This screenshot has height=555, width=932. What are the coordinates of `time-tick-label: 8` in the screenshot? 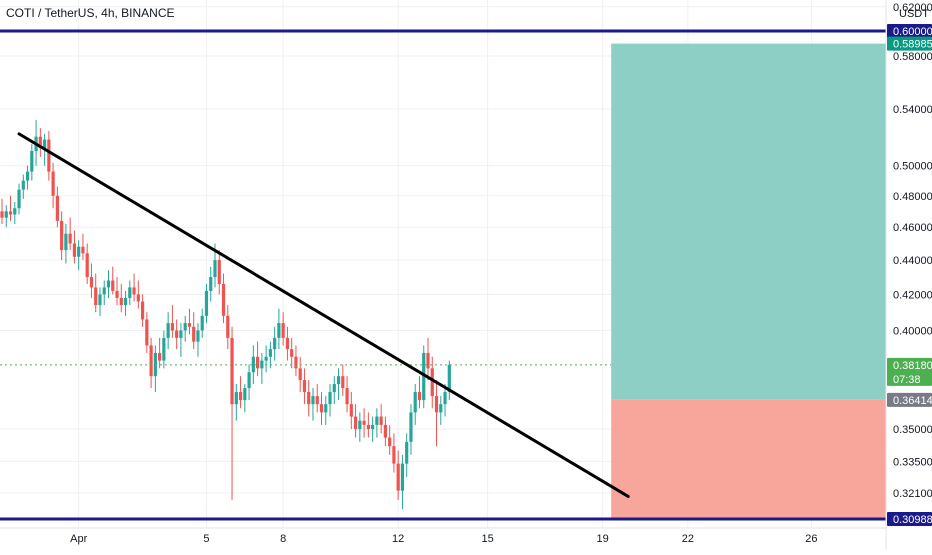 It's located at (283, 539).